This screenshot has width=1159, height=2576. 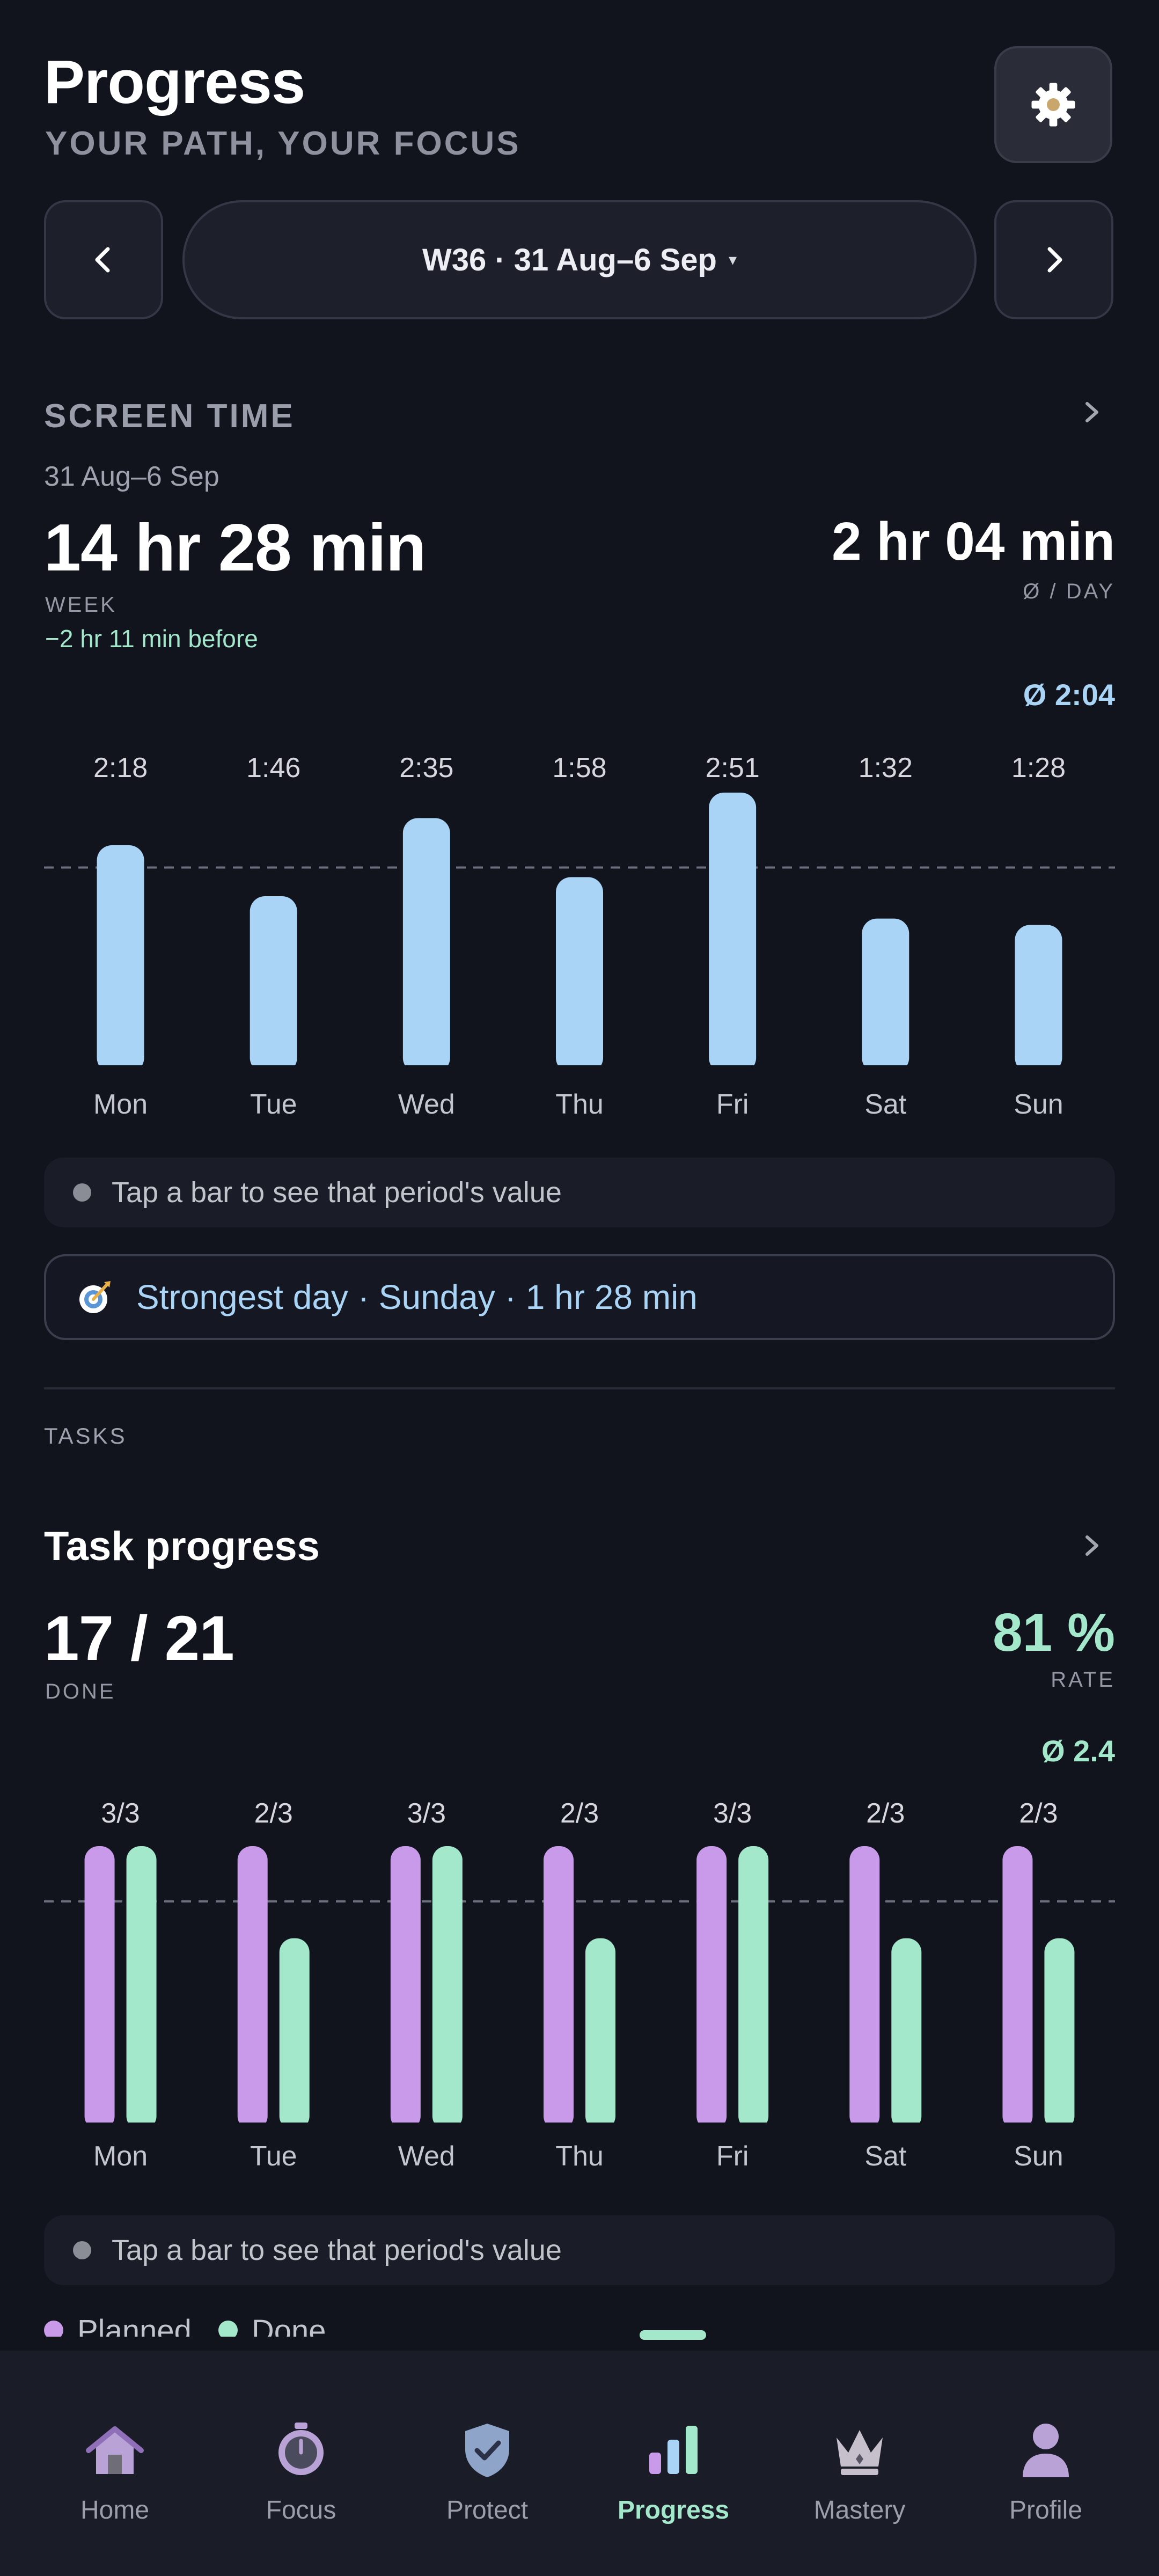 I want to click on tasks-average-marker: Ø 2.4, so click(x=1078, y=1751).